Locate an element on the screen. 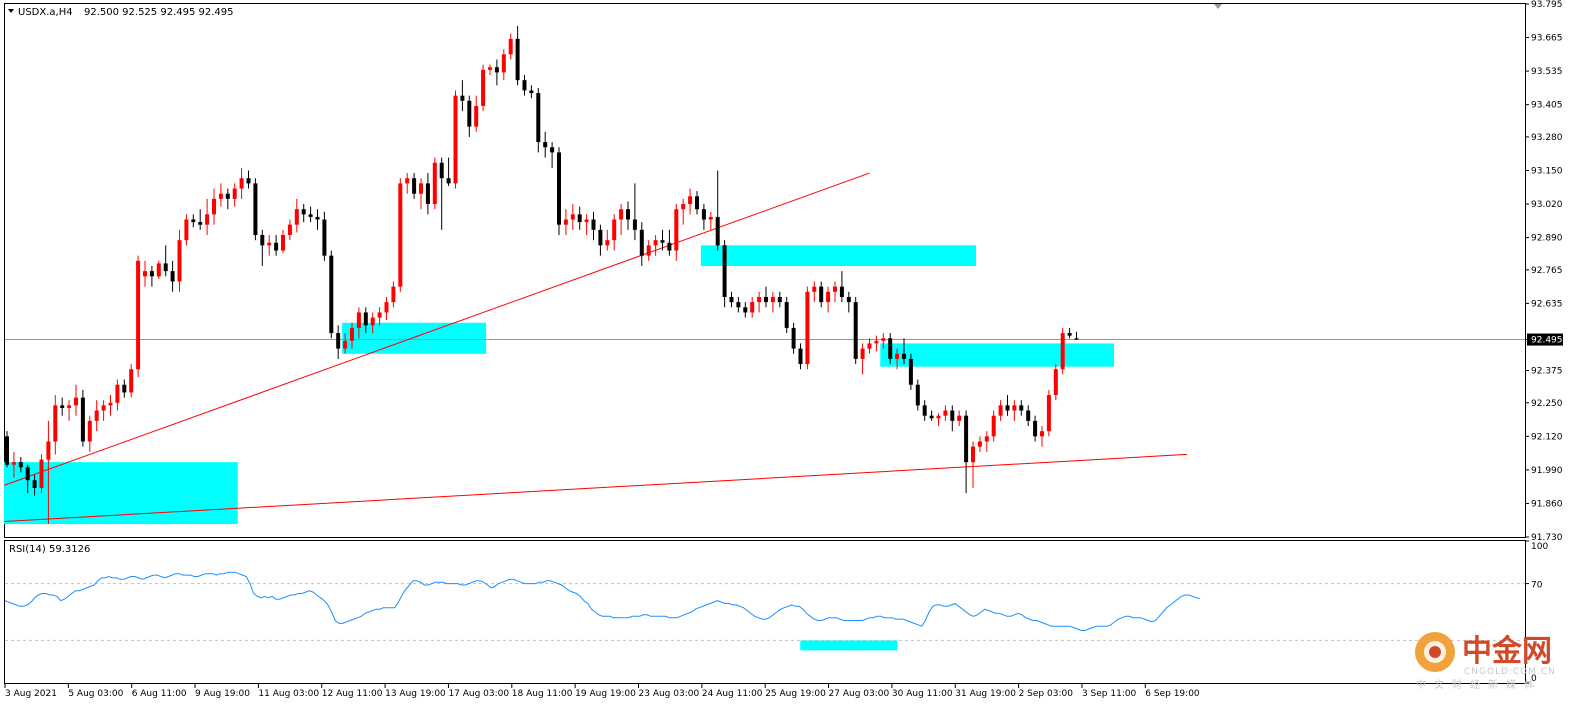 The image size is (1584, 713). time-tick-label: 30 Aug 11:00 is located at coordinates (922, 694).